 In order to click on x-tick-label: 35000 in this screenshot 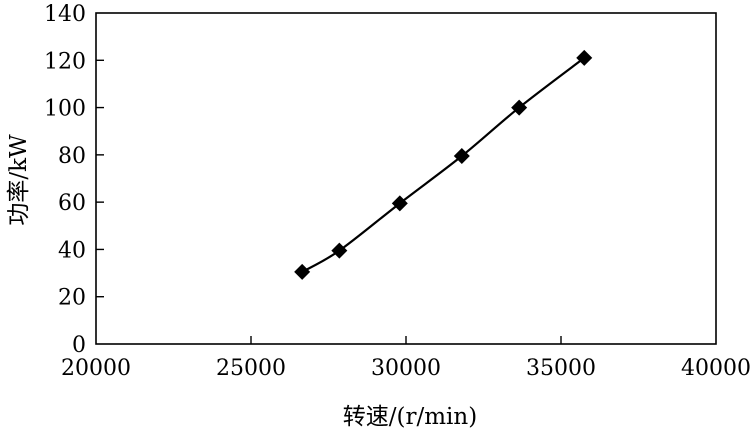, I will do `click(561, 368)`.